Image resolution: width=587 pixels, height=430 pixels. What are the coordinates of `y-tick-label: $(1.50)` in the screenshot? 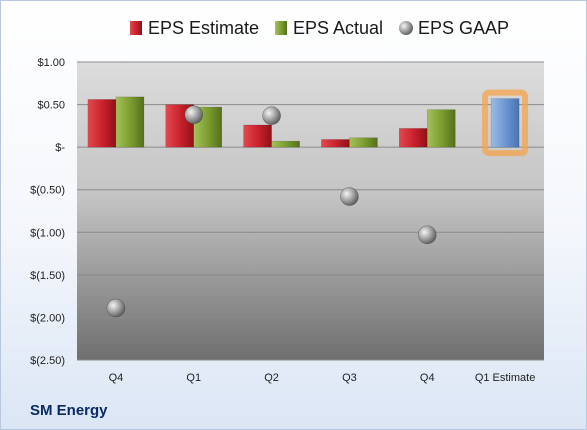 It's located at (47, 276).